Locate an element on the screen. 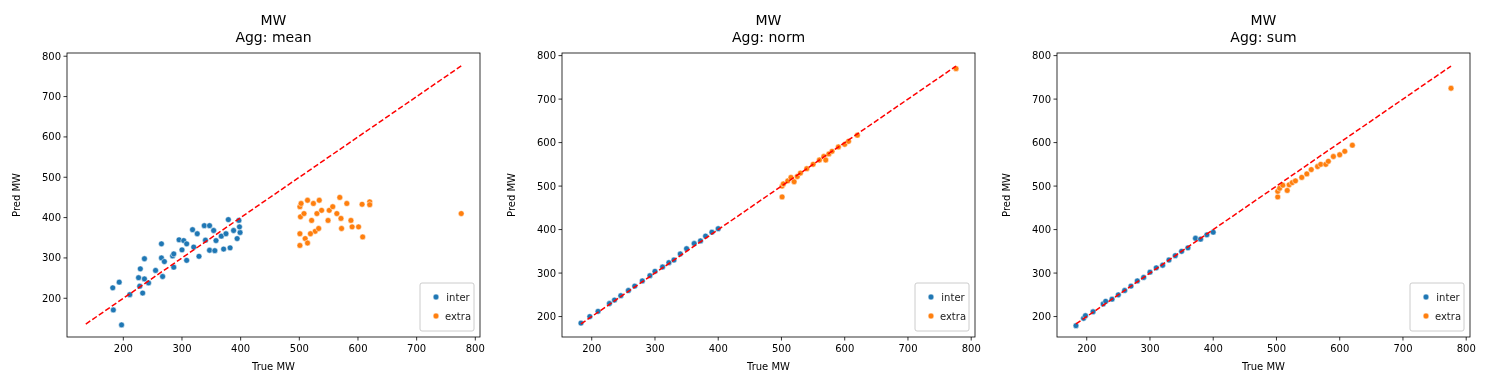 The height and width of the screenshot is (390, 1489). chart-title: MW Agg: mean is located at coordinates (273, 28).